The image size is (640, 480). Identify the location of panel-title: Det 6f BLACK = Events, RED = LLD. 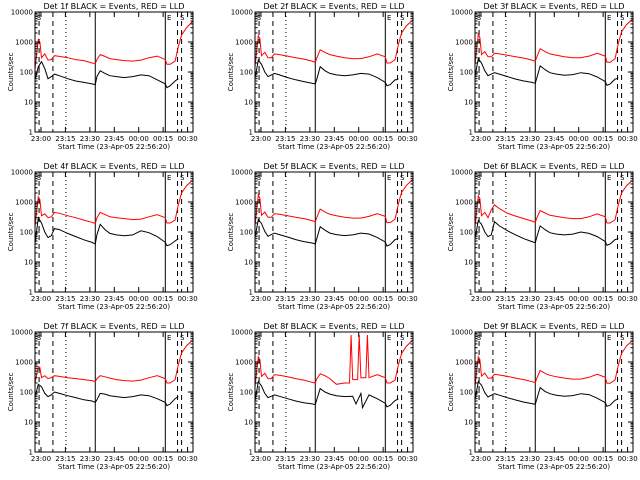
(553, 166).